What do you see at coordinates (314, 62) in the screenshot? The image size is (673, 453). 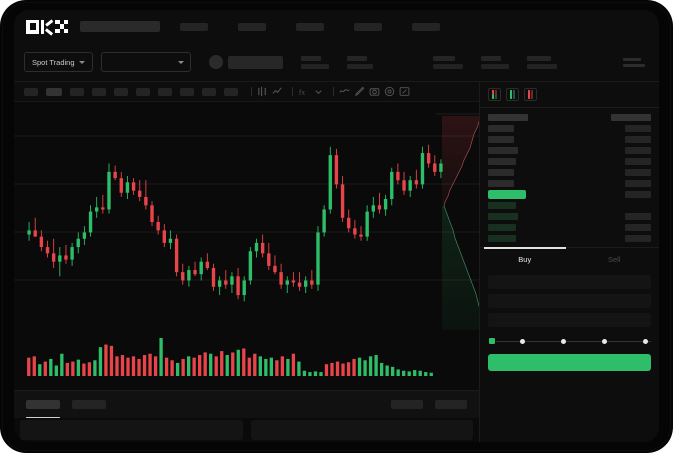 I see `stat-change` at bounding box center [314, 62].